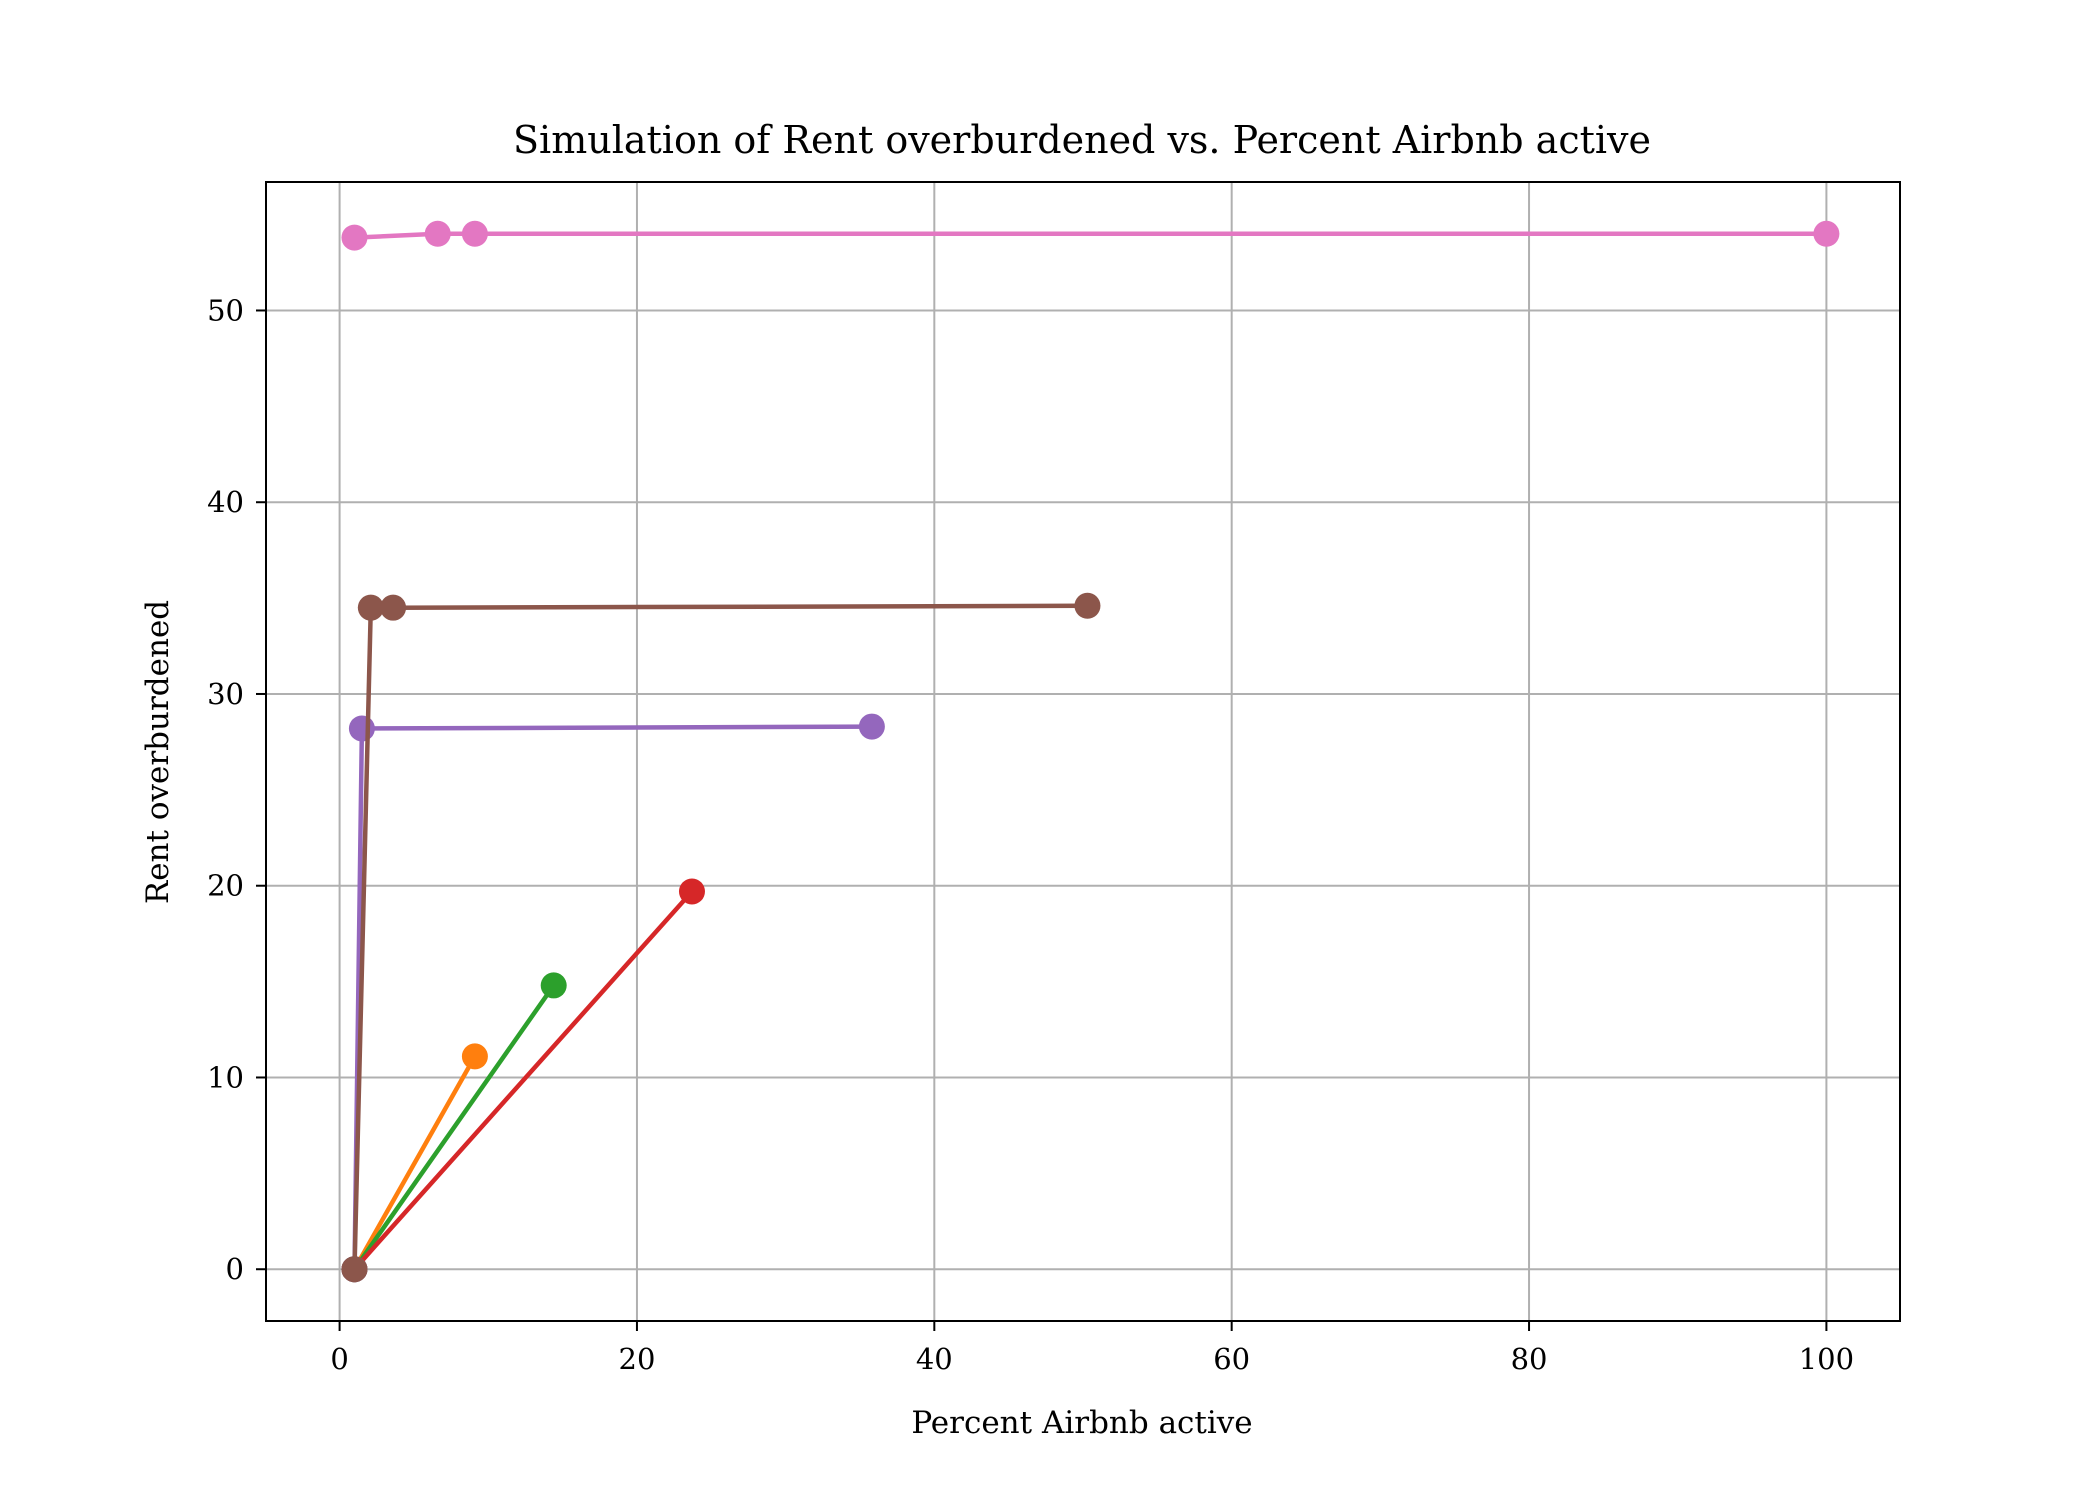 The image size is (2100, 1500). Describe the element at coordinates (158, 752) in the screenshot. I see `y-axis-label: Rent overburdened` at that location.